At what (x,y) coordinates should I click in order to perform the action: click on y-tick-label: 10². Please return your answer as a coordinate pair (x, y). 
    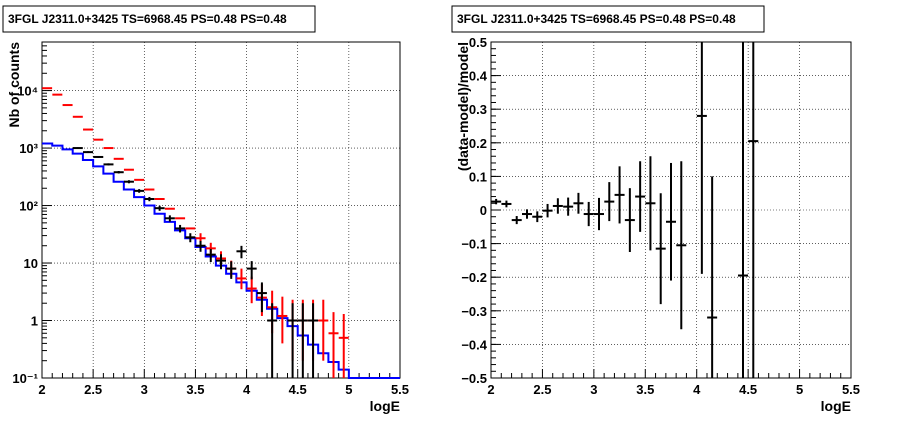
    Looking at the image, I should click on (28, 206).